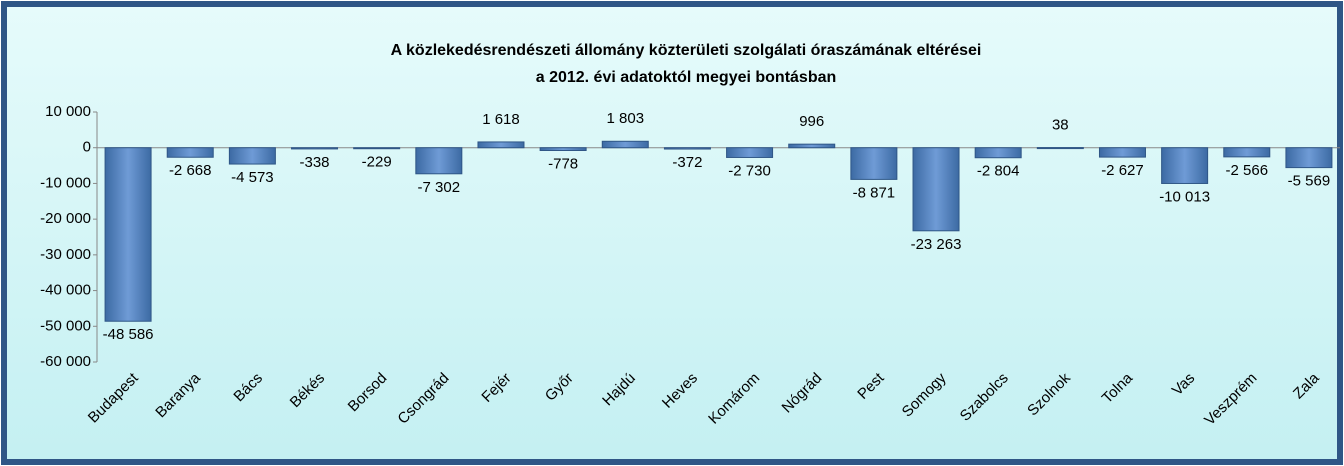 This screenshot has width=1344, height=466. What do you see at coordinates (998, 171) in the screenshot?
I see `data-label: -2 804` at bounding box center [998, 171].